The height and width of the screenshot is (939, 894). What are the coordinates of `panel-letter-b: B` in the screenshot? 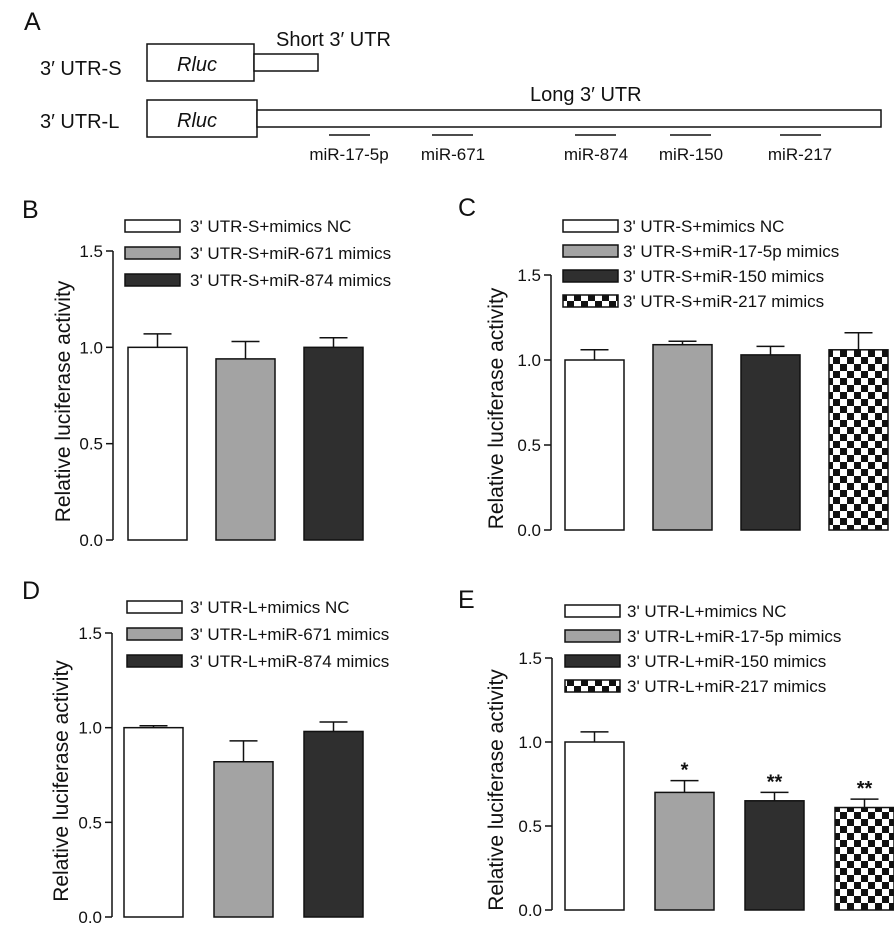 It's located at (30, 210).